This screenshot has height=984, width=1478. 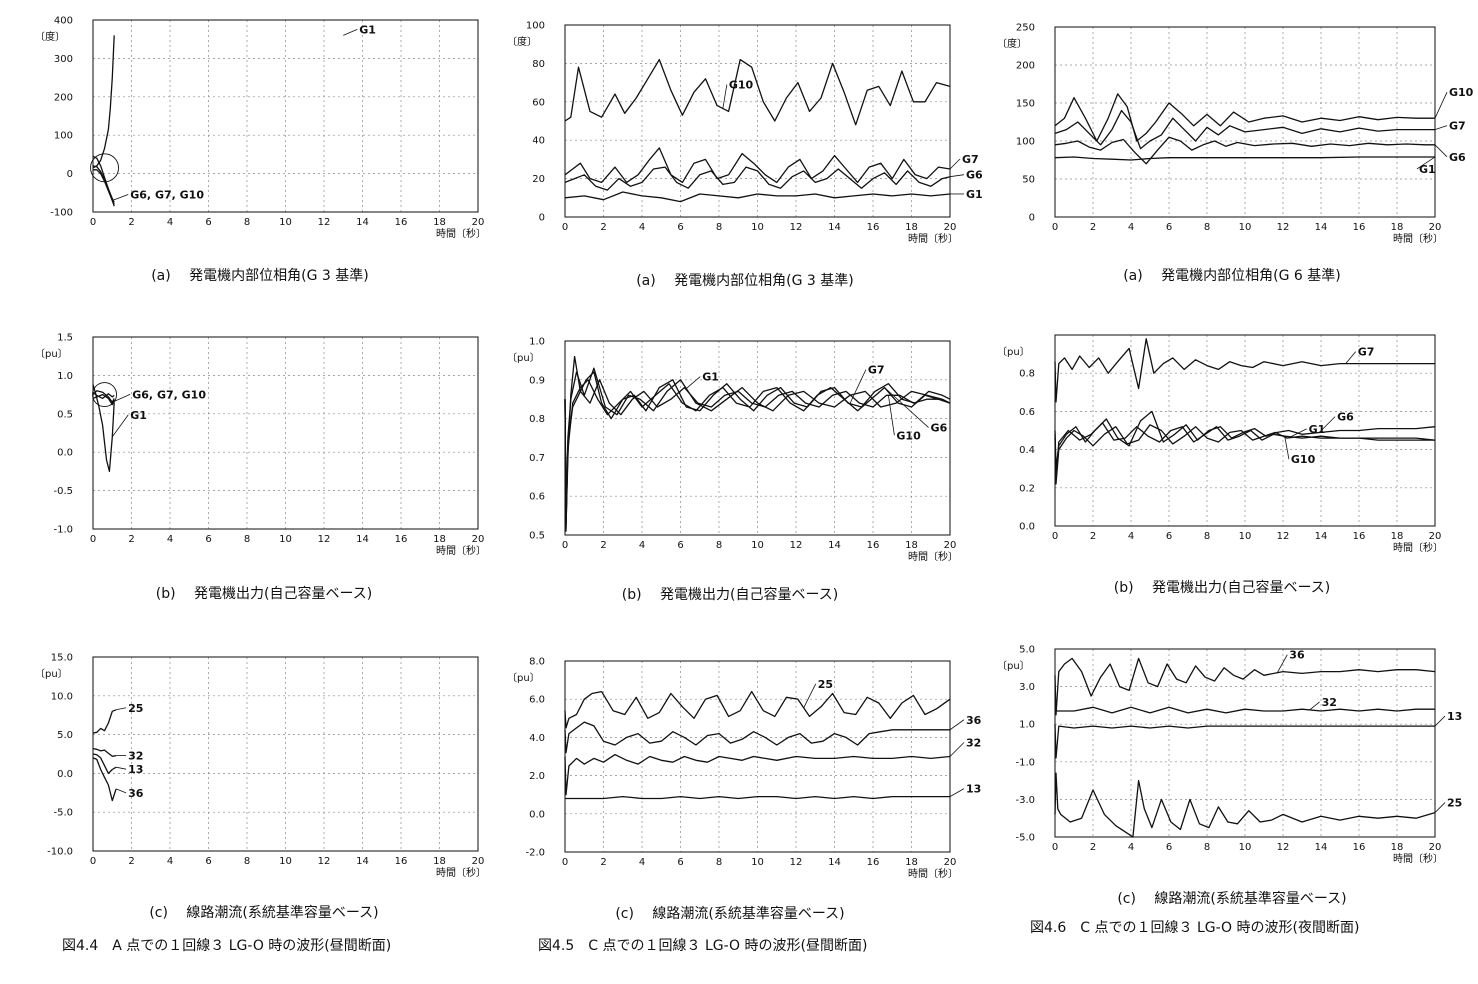 What do you see at coordinates (538, 102) in the screenshot?
I see `y-tick-label: 60` at bounding box center [538, 102].